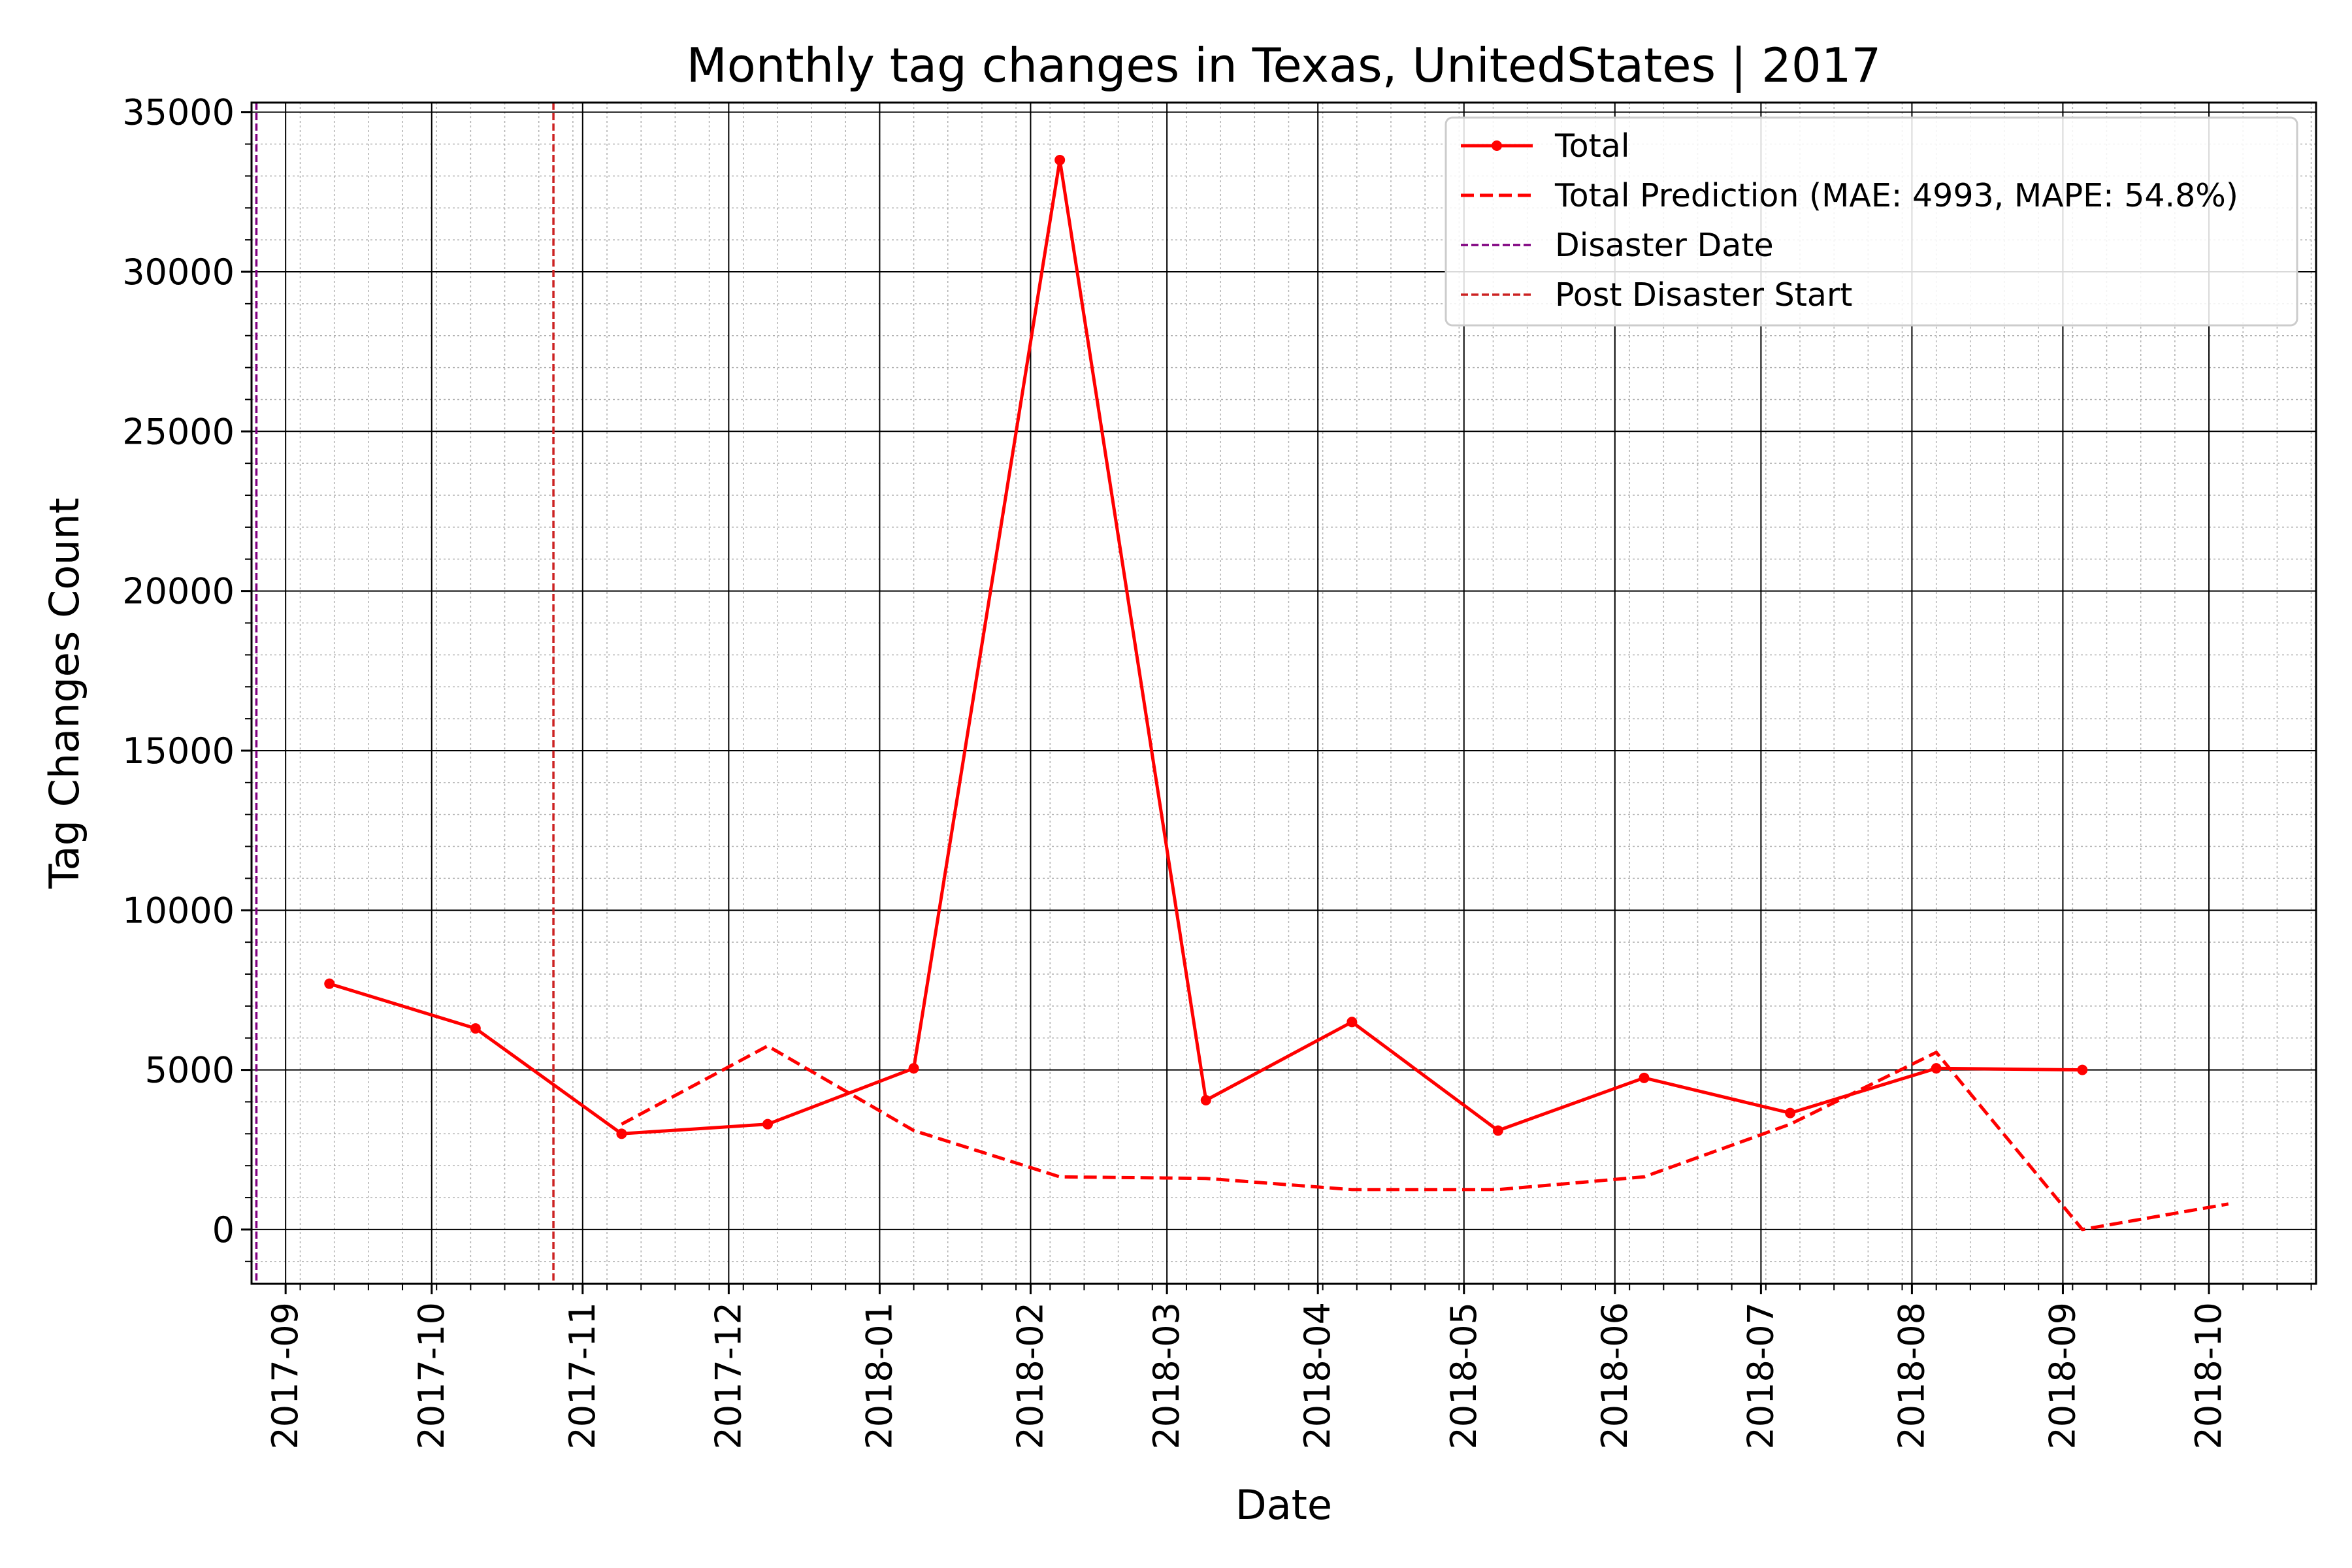 The image size is (2352, 1568). What do you see at coordinates (1030, 1376) in the screenshot?
I see `x-tick-label: 2018-02` at bounding box center [1030, 1376].